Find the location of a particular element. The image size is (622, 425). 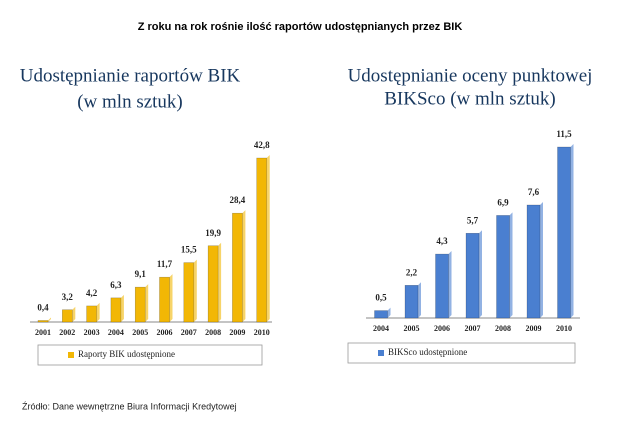

chart-title: Udostępnianie raportów BIK is located at coordinates (130, 75).